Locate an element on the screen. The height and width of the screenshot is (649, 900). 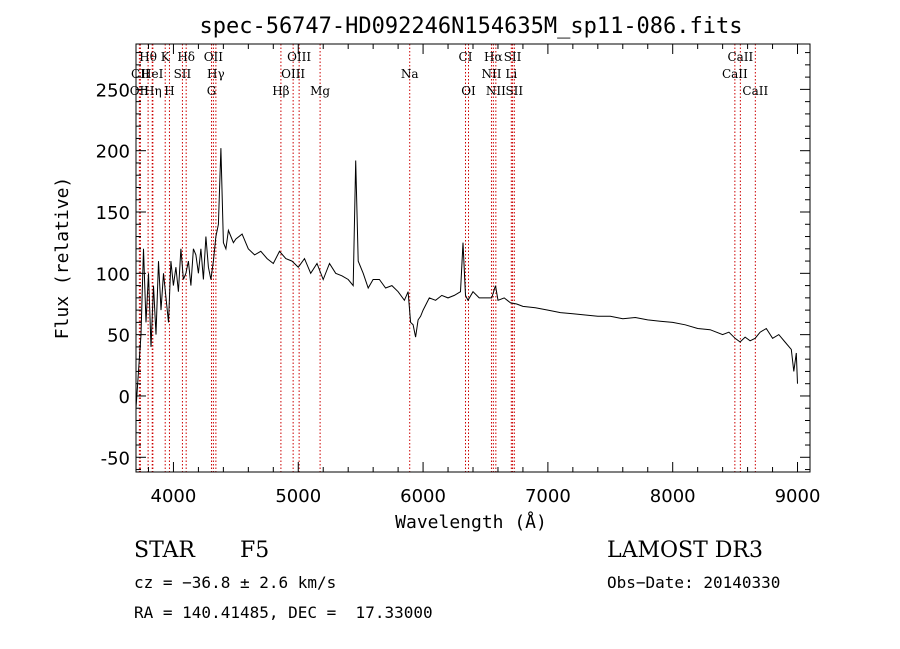
y-axis-label: Flux (relative) is located at coordinates (62, 258).